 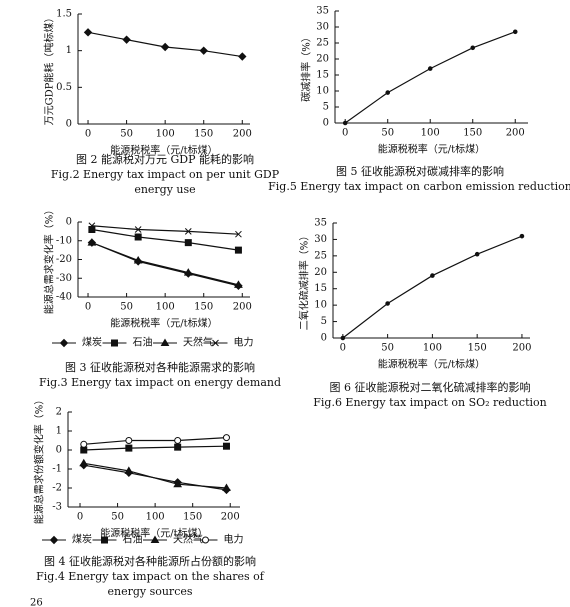 What do you see at coordinates (244, 342) in the screenshot?
I see `legend-label: 电力` at bounding box center [244, 342].